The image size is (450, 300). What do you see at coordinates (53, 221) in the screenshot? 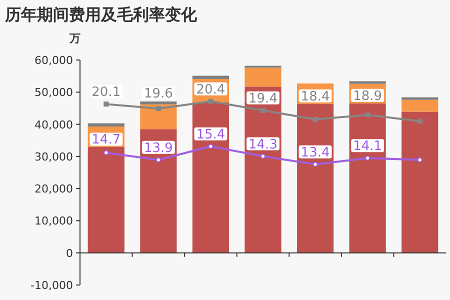
I see `y-tick-label: 10,000` at bounding box center [53, 221].